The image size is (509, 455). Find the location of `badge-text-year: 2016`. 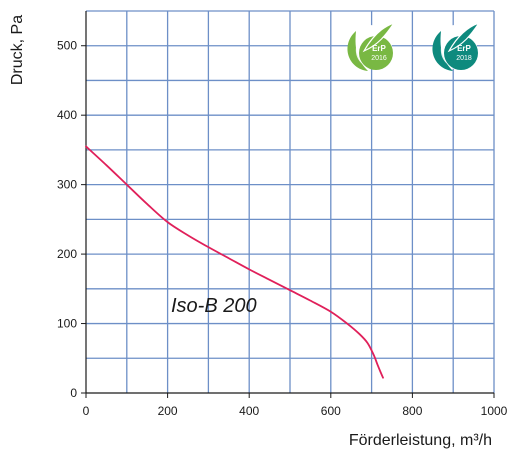

badge-text-year: 2016 is located at coordinates (379, 58).